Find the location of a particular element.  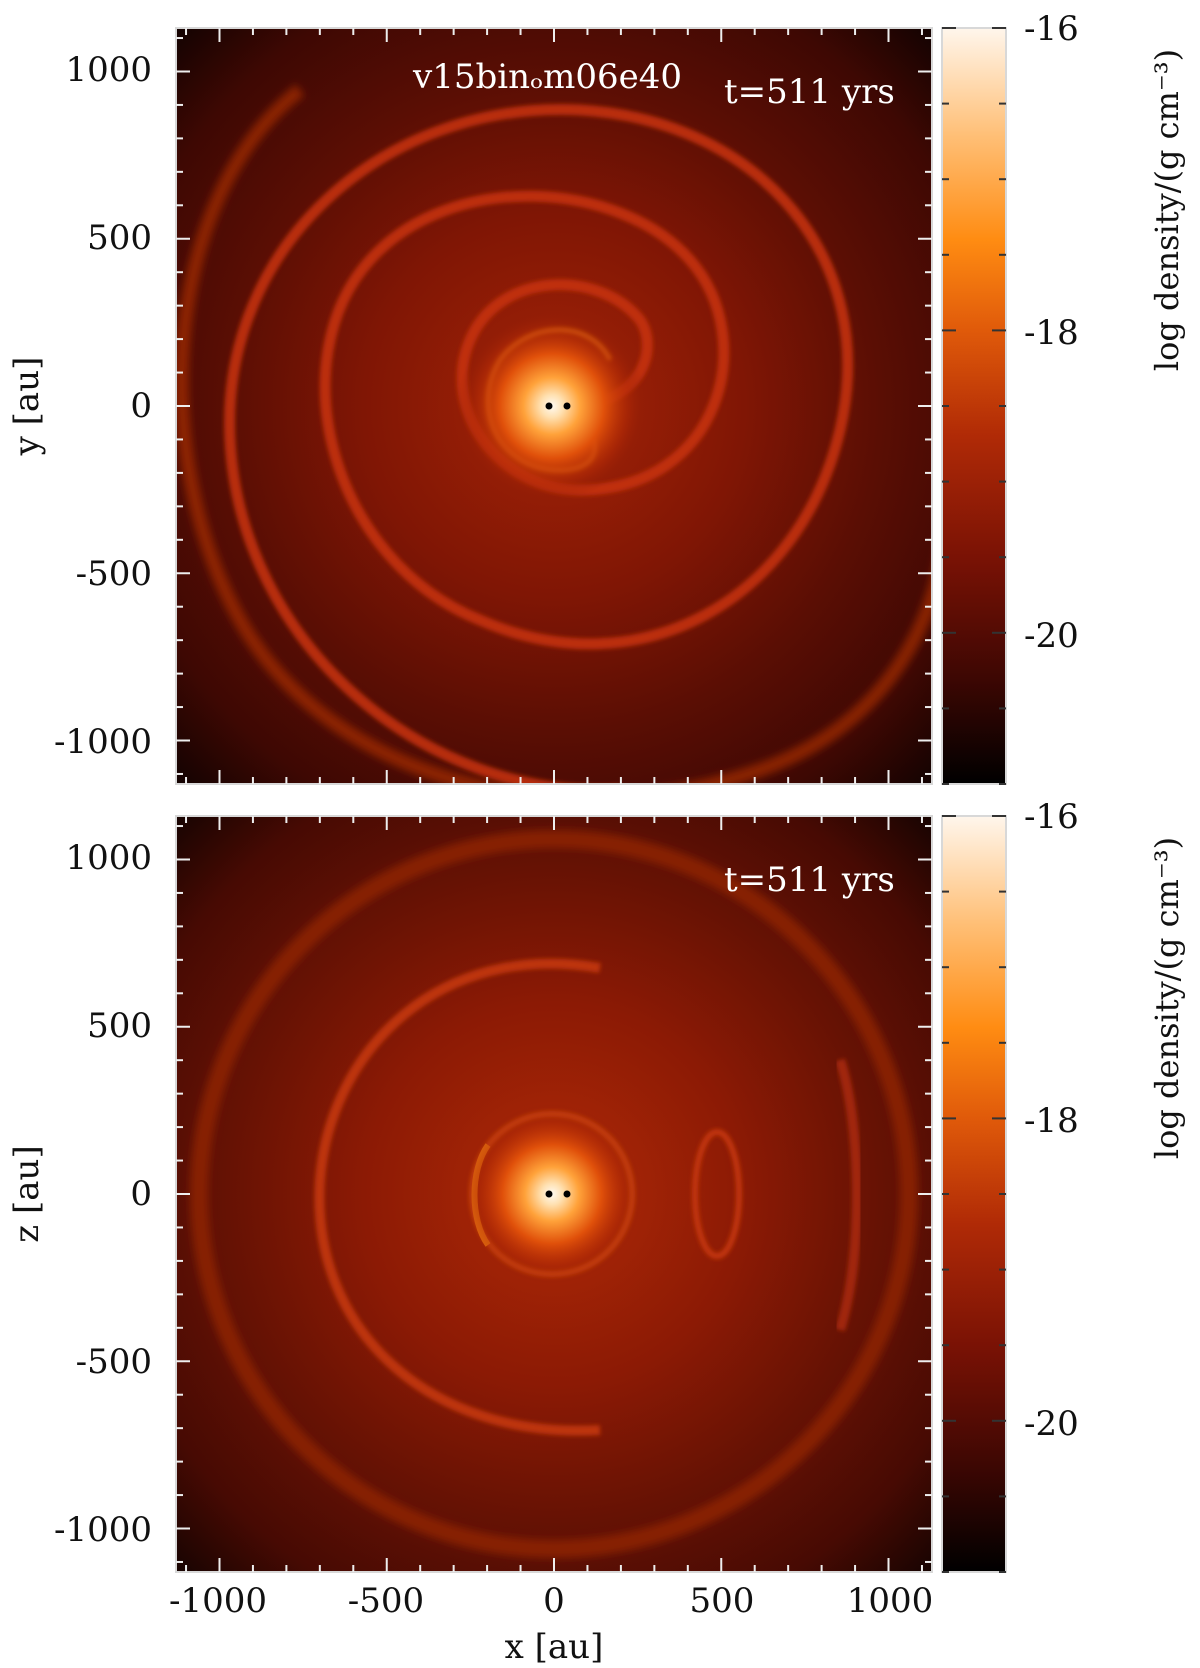

detached-ring is located at coordinates (717, 1194).